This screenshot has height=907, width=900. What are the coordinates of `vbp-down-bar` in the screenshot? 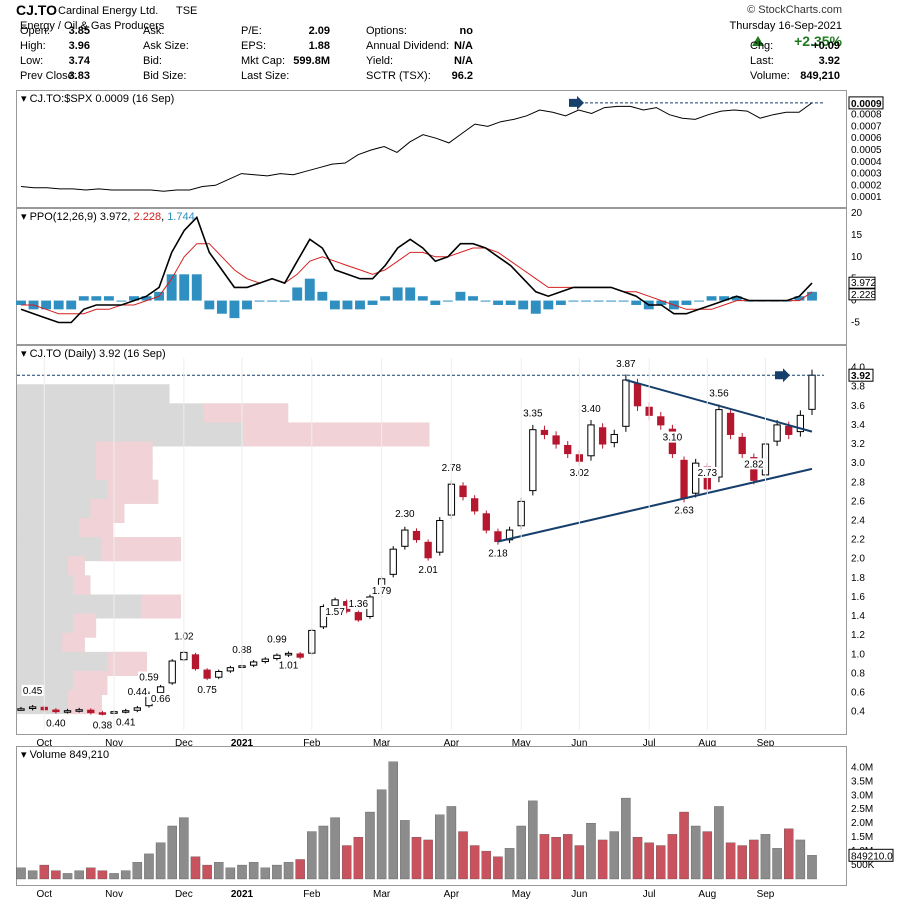 It's located at (84, 702).